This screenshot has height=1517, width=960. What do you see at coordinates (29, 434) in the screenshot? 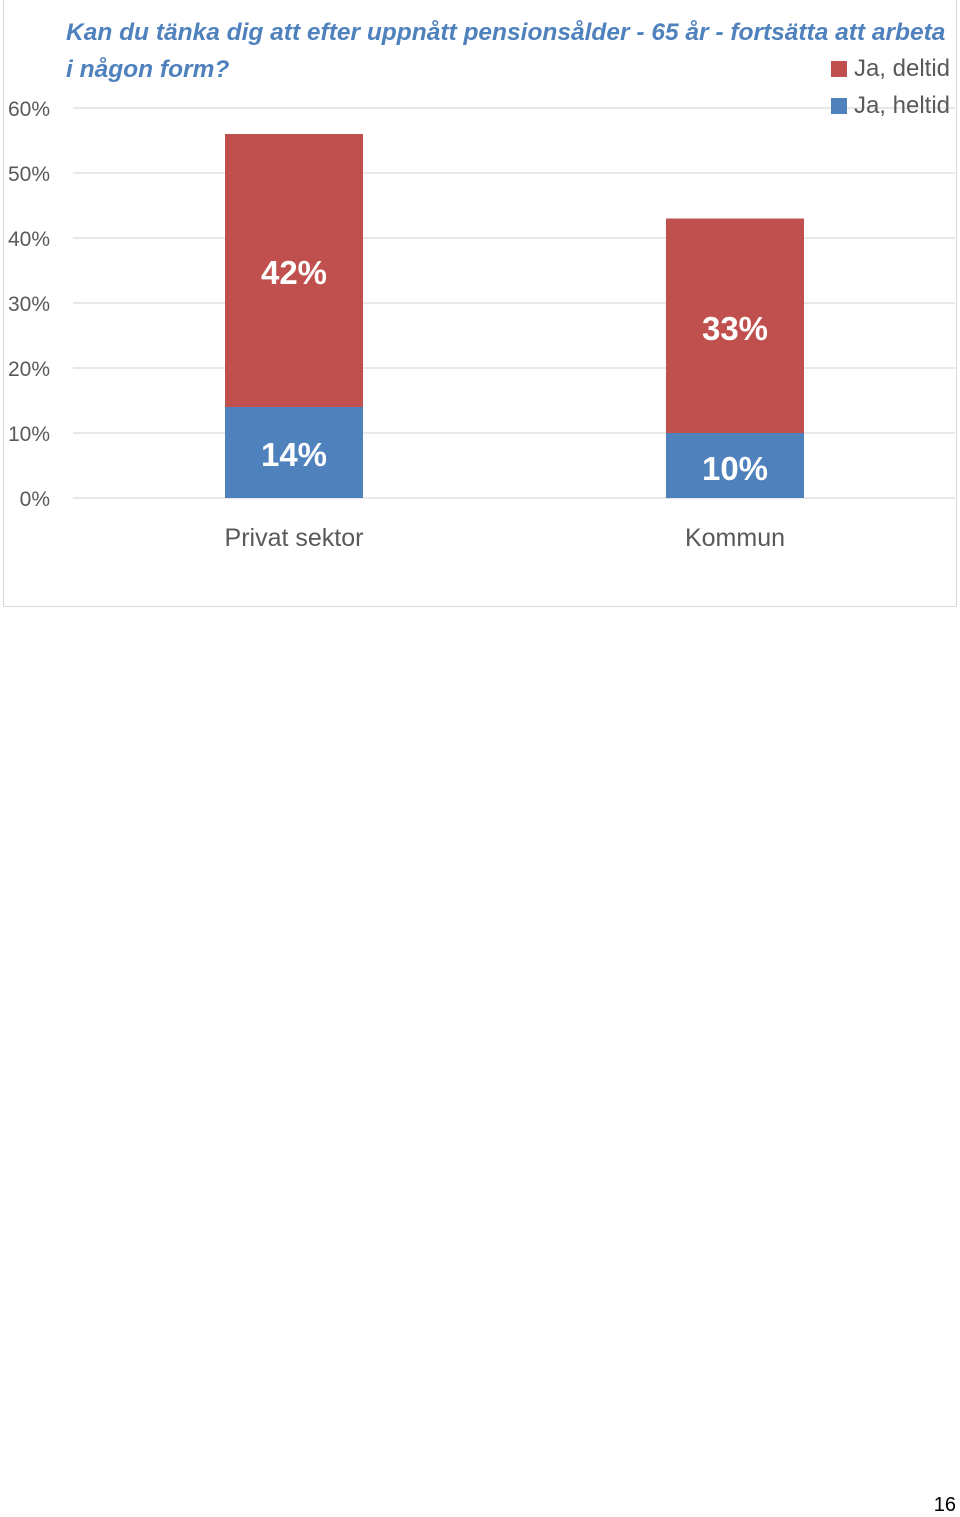
I see `y-tick-label: 10%` at bounding box center [29, 434].